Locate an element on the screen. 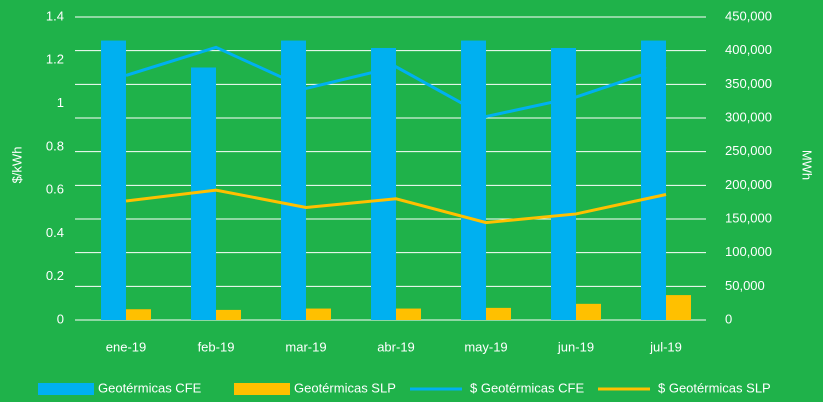 The height and width of the screenshot is (402, 823). x-tick-label: may-19 is located at coordinates (485, 346).